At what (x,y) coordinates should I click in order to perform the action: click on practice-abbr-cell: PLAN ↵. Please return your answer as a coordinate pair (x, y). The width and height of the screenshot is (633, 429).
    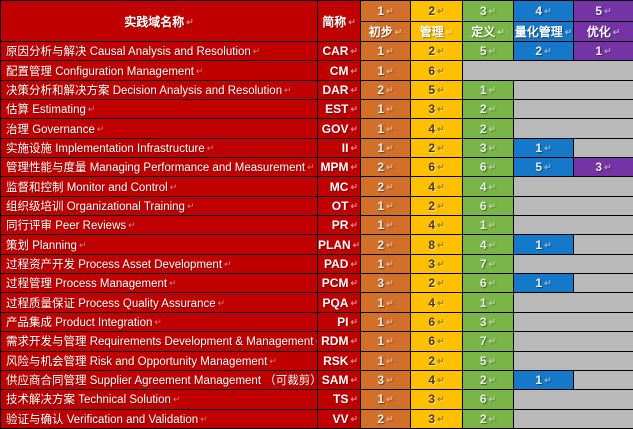
    Looking at the image, I should click on (339, 244).